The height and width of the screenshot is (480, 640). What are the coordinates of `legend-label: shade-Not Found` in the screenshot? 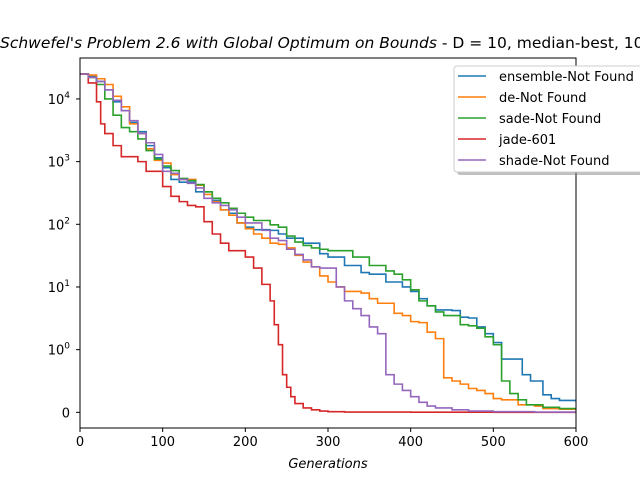 It's located at (554, 161).